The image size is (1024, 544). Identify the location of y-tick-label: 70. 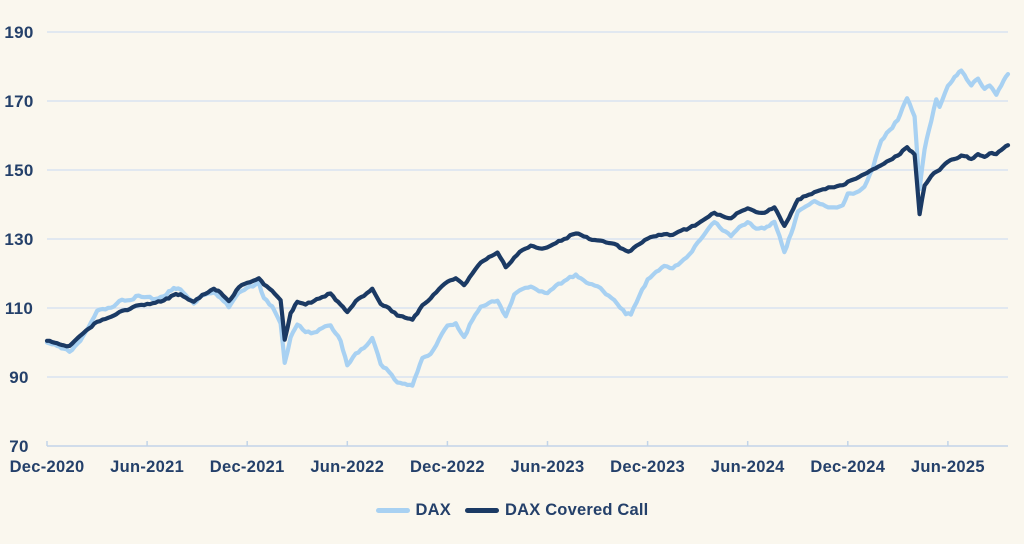
(19, 446).